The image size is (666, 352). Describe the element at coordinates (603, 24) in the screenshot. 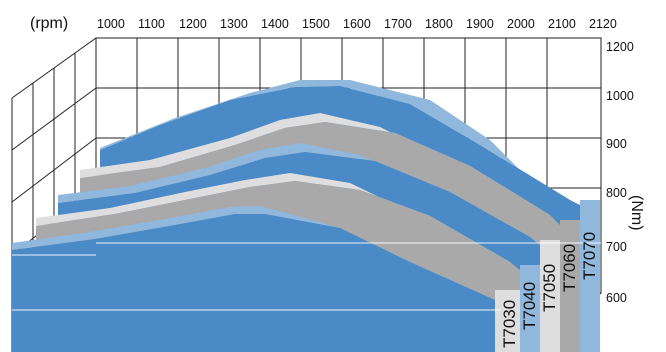

I see `x-tick-label: 2120` at that location.